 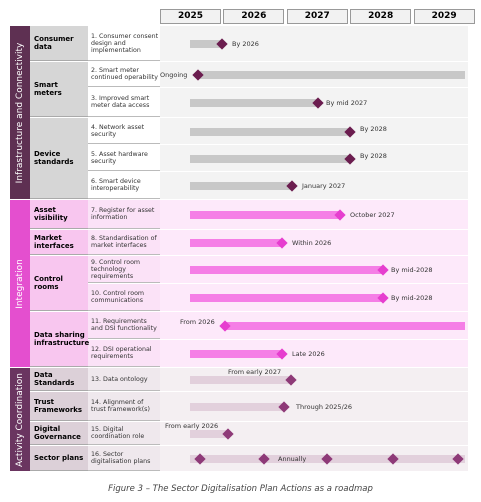 I want to click on group-label: Sector plans, so click(x=59, y=458).